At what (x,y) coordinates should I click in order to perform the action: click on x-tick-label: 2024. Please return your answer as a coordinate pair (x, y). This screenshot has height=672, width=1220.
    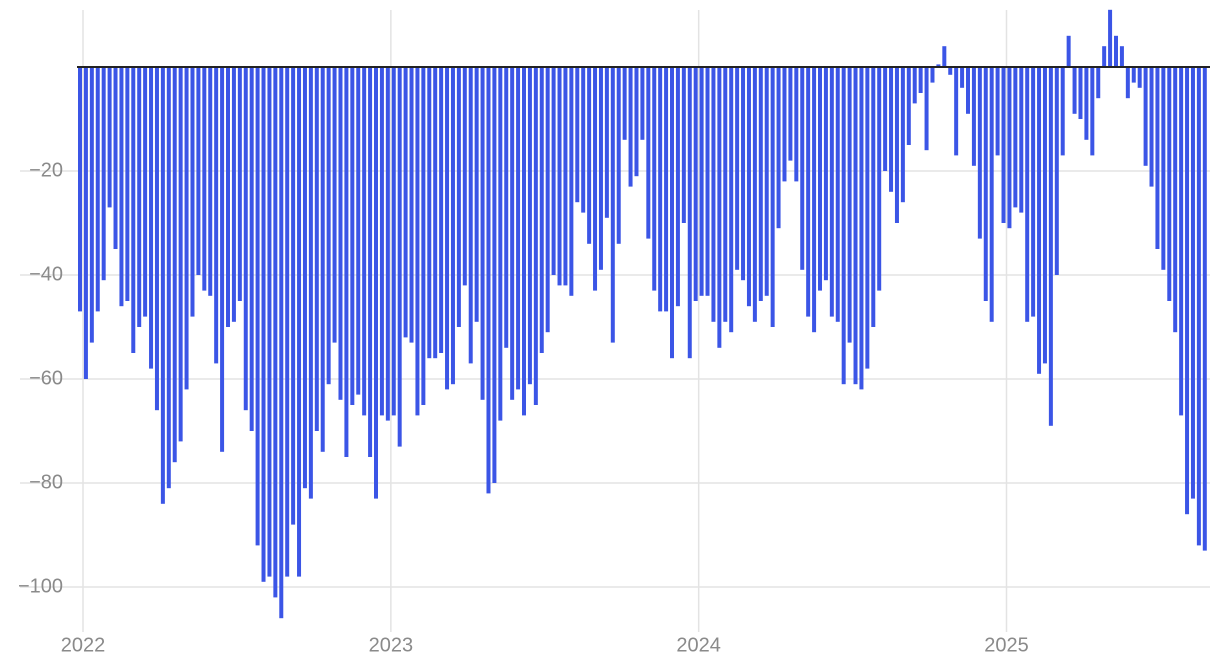
    Looking at the image, I should click on (698, 645).